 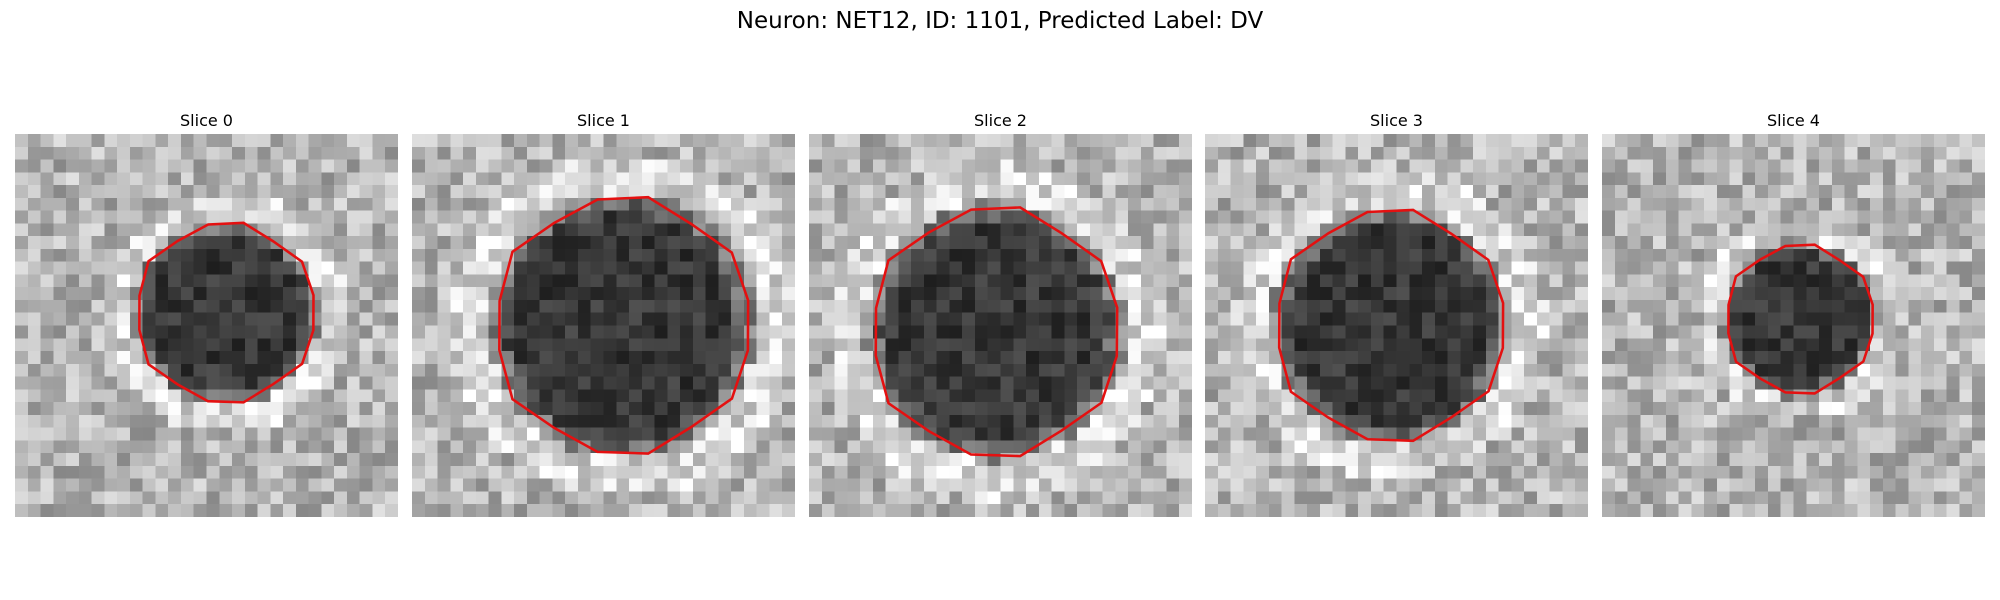 I want to click on slice-panel: Slice 2, so click(x=1000, y=312).